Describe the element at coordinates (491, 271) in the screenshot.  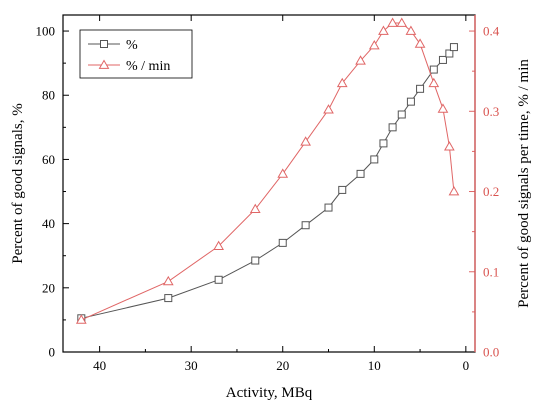
I see `y-right-tick-label: 0.1` at that location.